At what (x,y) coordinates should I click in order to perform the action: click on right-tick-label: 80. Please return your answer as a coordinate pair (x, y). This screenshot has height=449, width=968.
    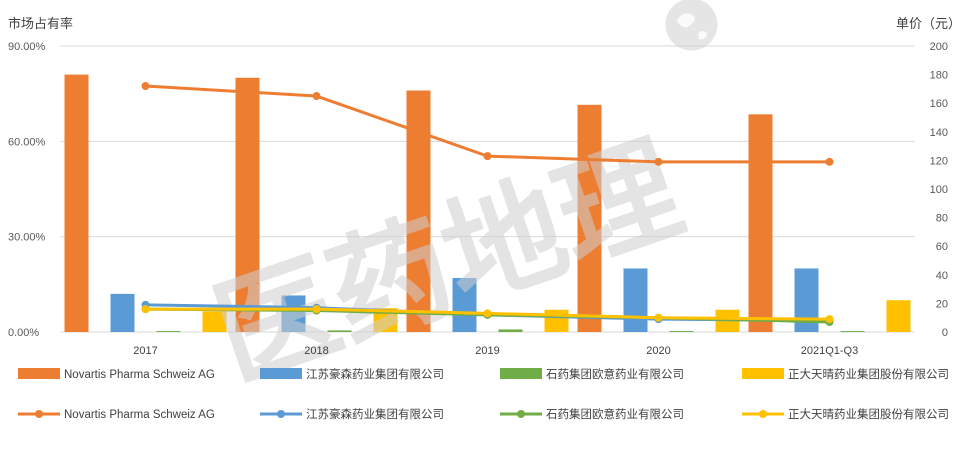
    Looking at the image, I should click on (942, 219).